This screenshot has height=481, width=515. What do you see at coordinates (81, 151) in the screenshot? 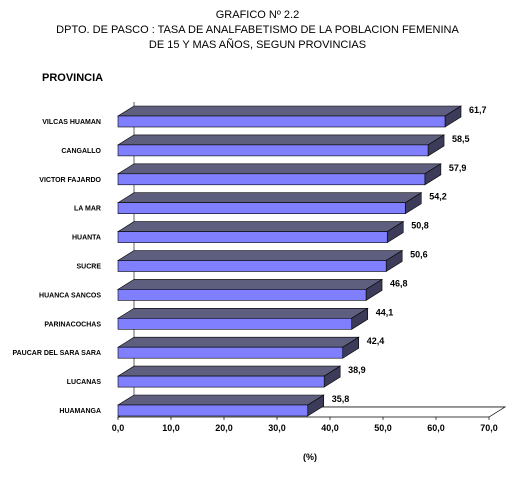
I see `category-label: CANGALLO` at bounding box center [81, 151].